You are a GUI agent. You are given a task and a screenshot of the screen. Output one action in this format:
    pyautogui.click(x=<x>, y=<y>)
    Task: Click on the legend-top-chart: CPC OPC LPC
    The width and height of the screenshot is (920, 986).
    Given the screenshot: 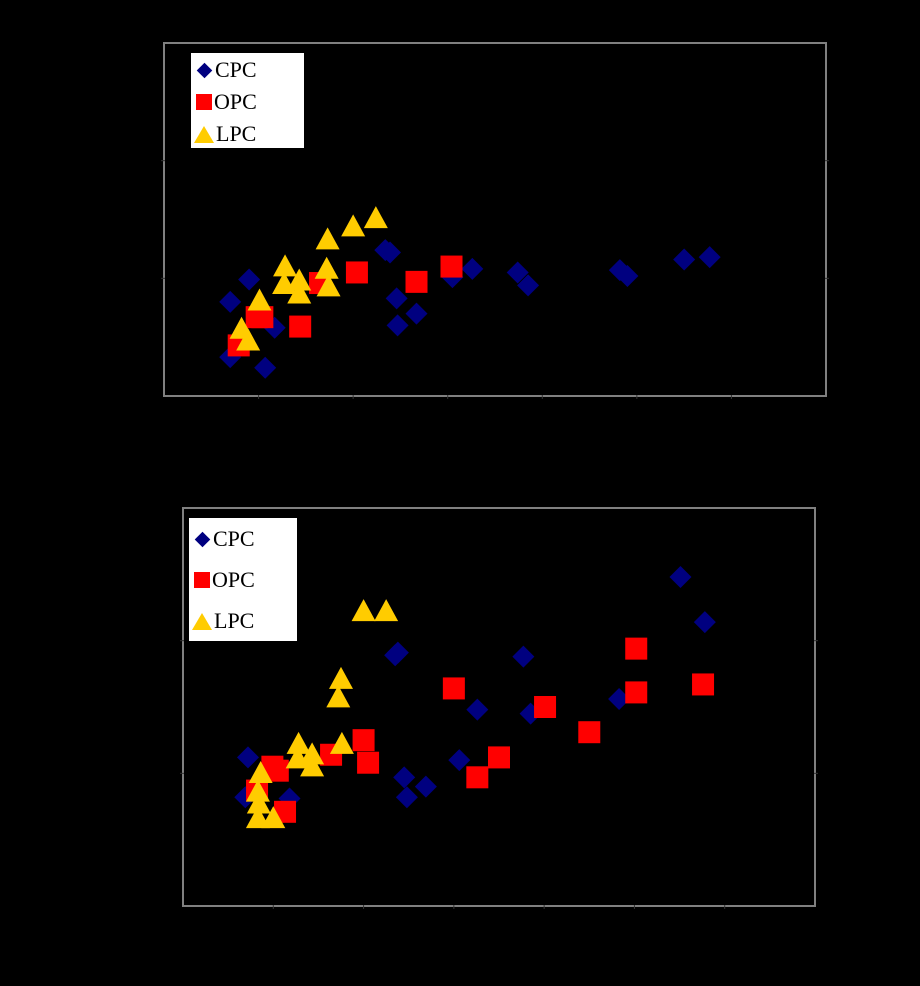 What is the action you would take?
    pyautogui.click(x=247, y=100)
    